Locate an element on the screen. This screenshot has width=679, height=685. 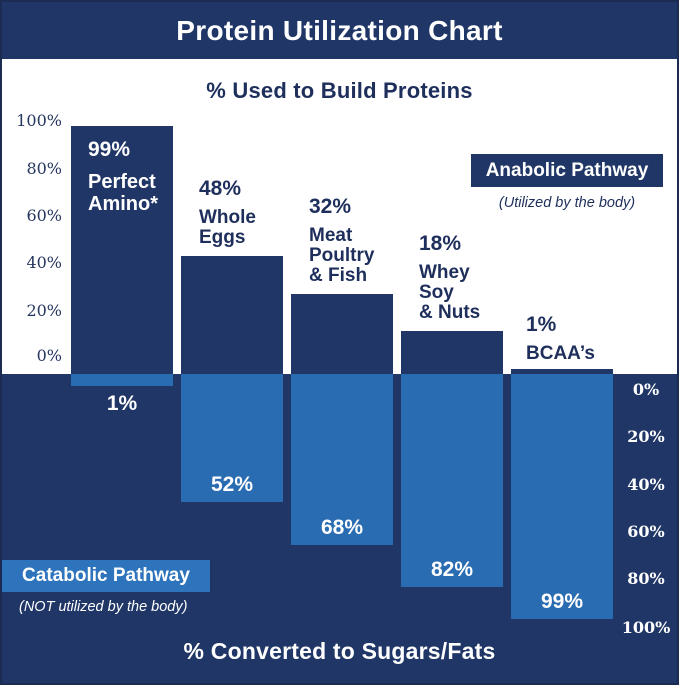
bar-label-bcaas: 1% BCAA’s is located at coordinates (560, 338).